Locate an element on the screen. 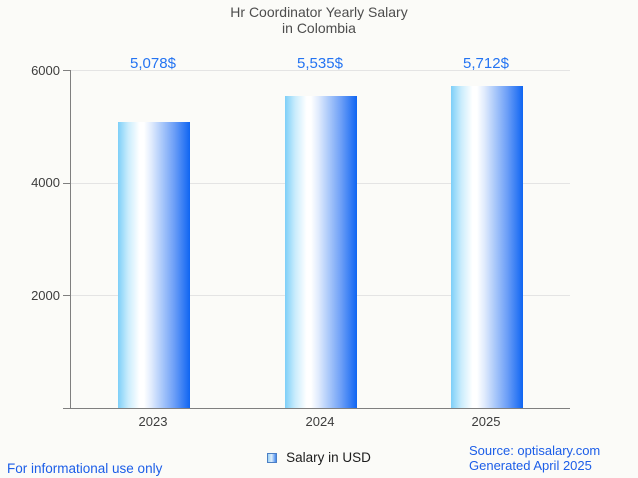 The image size is (638, 478). gridline is located at coordinates (320, 70).